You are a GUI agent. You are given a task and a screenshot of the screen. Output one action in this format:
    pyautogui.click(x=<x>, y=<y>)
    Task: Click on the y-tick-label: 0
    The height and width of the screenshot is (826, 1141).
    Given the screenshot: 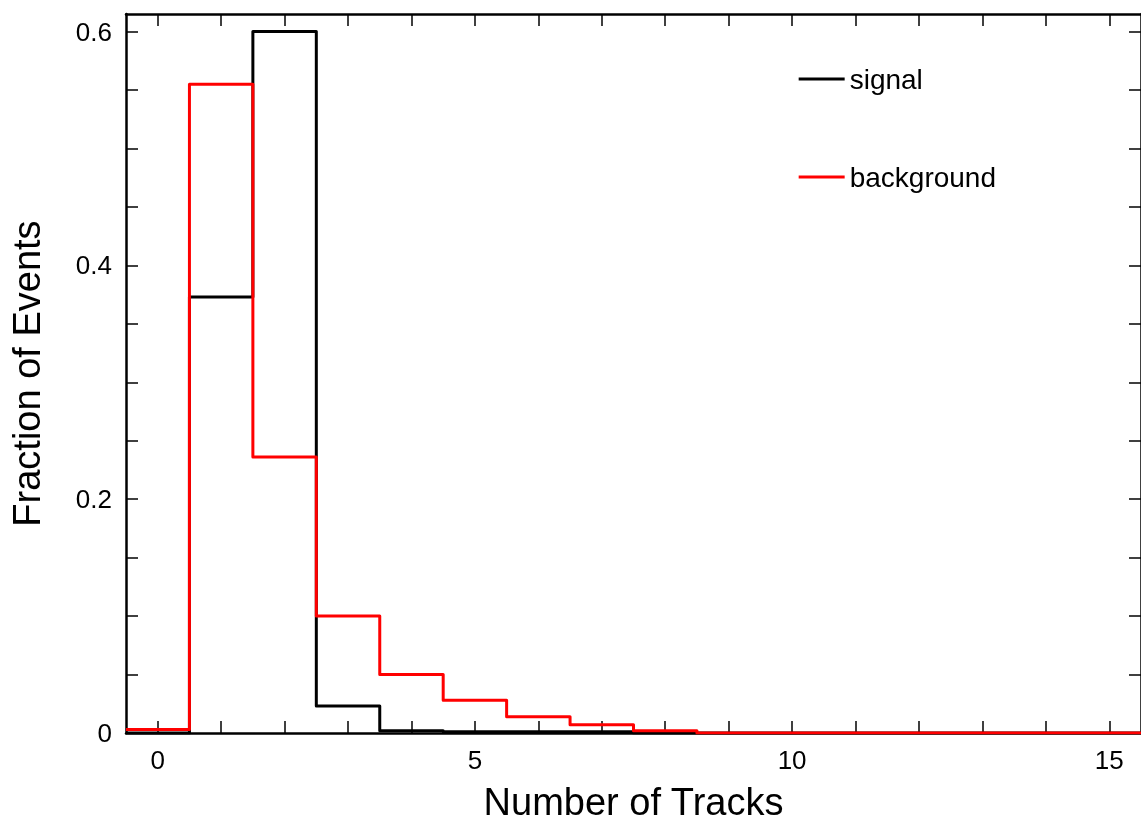 What is the action you would take?
    pyautogui.click(x=104, y=733)
    